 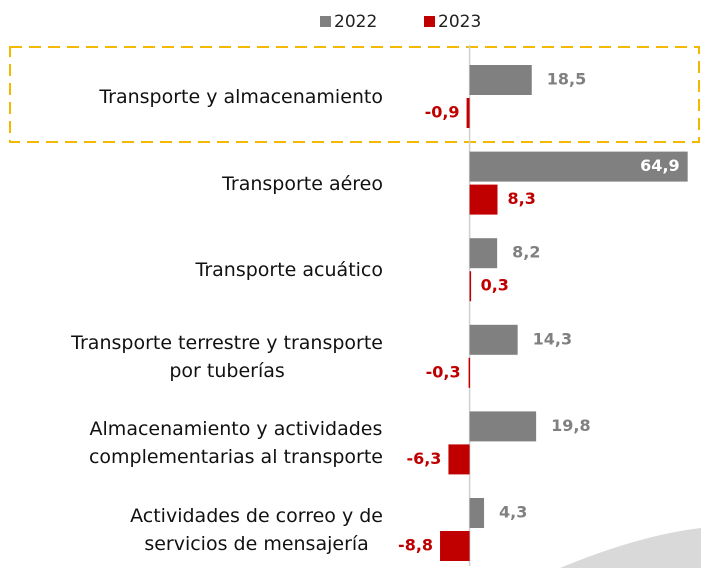 I want to click on value-label: 8,2, so click(x=526, y=252).